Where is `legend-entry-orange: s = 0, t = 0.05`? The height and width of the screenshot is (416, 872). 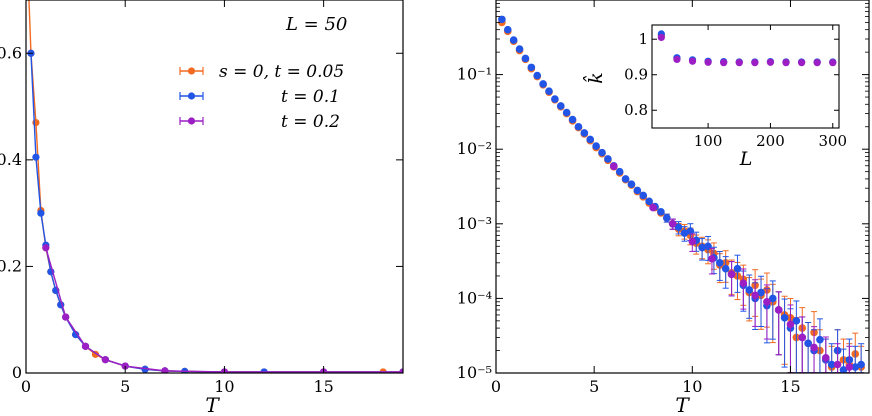 legend-entry-orange: s = 0, t = 0.05 is located at coordinates (261, 72).